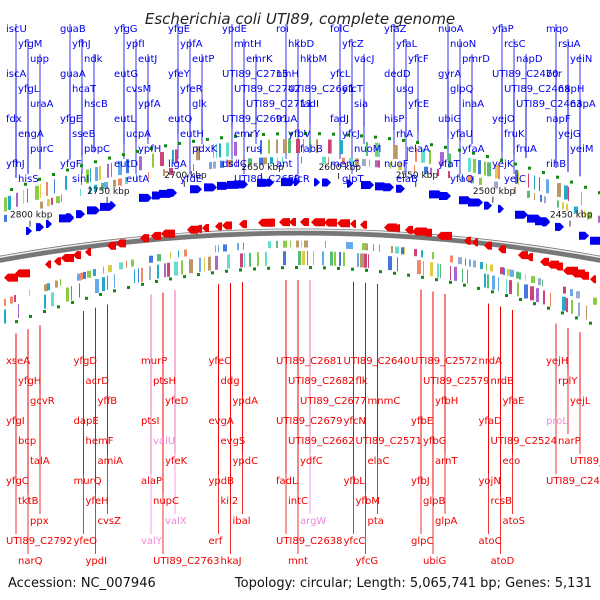  Describe the element at coordinates (300, 19) in the screenshot. I see `map-title: Escherichia coli UTI89, complete genome` at that location.